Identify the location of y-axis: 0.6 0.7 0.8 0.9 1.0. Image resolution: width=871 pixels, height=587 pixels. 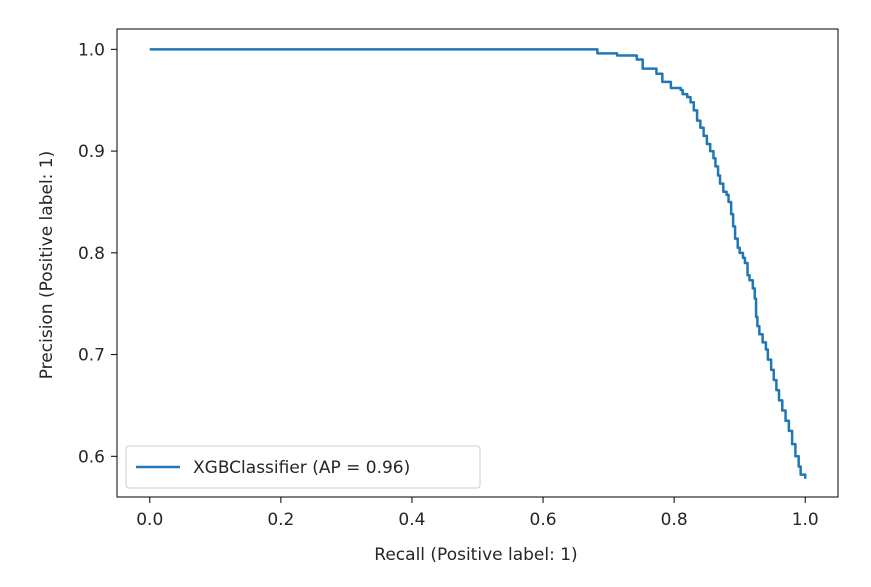
(97, 253).